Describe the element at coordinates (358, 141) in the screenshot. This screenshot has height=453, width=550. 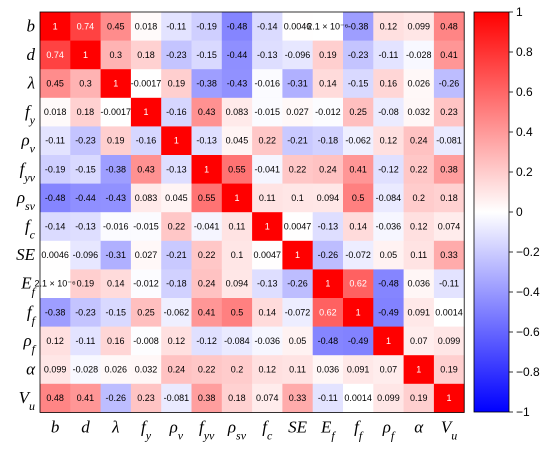
I see `cell-value-label: -0.062` at that location.